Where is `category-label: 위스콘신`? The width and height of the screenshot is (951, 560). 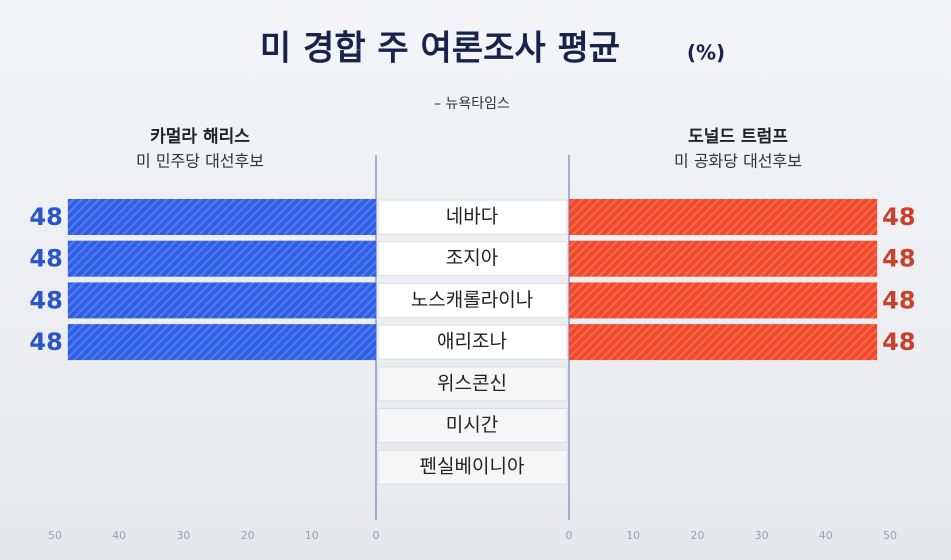
category-label: 위스콘신 is located at coordinates (472, 383).